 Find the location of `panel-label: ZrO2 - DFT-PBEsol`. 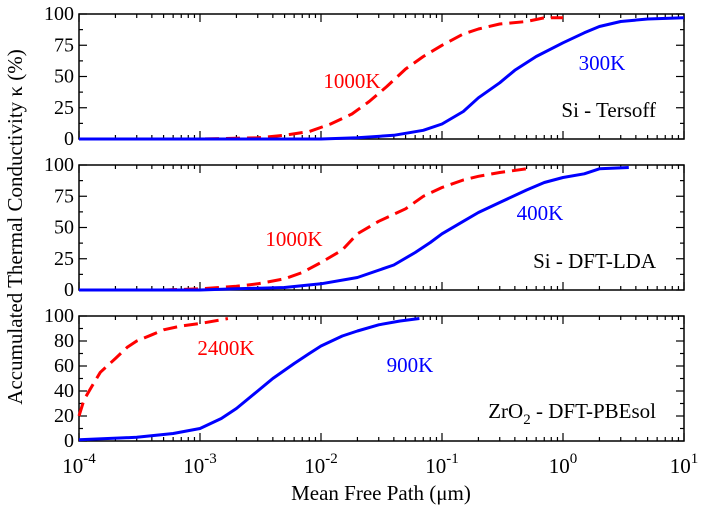

panel-label: ZrO2 - DFT-PBEsol is located at coordinates (572, 413).